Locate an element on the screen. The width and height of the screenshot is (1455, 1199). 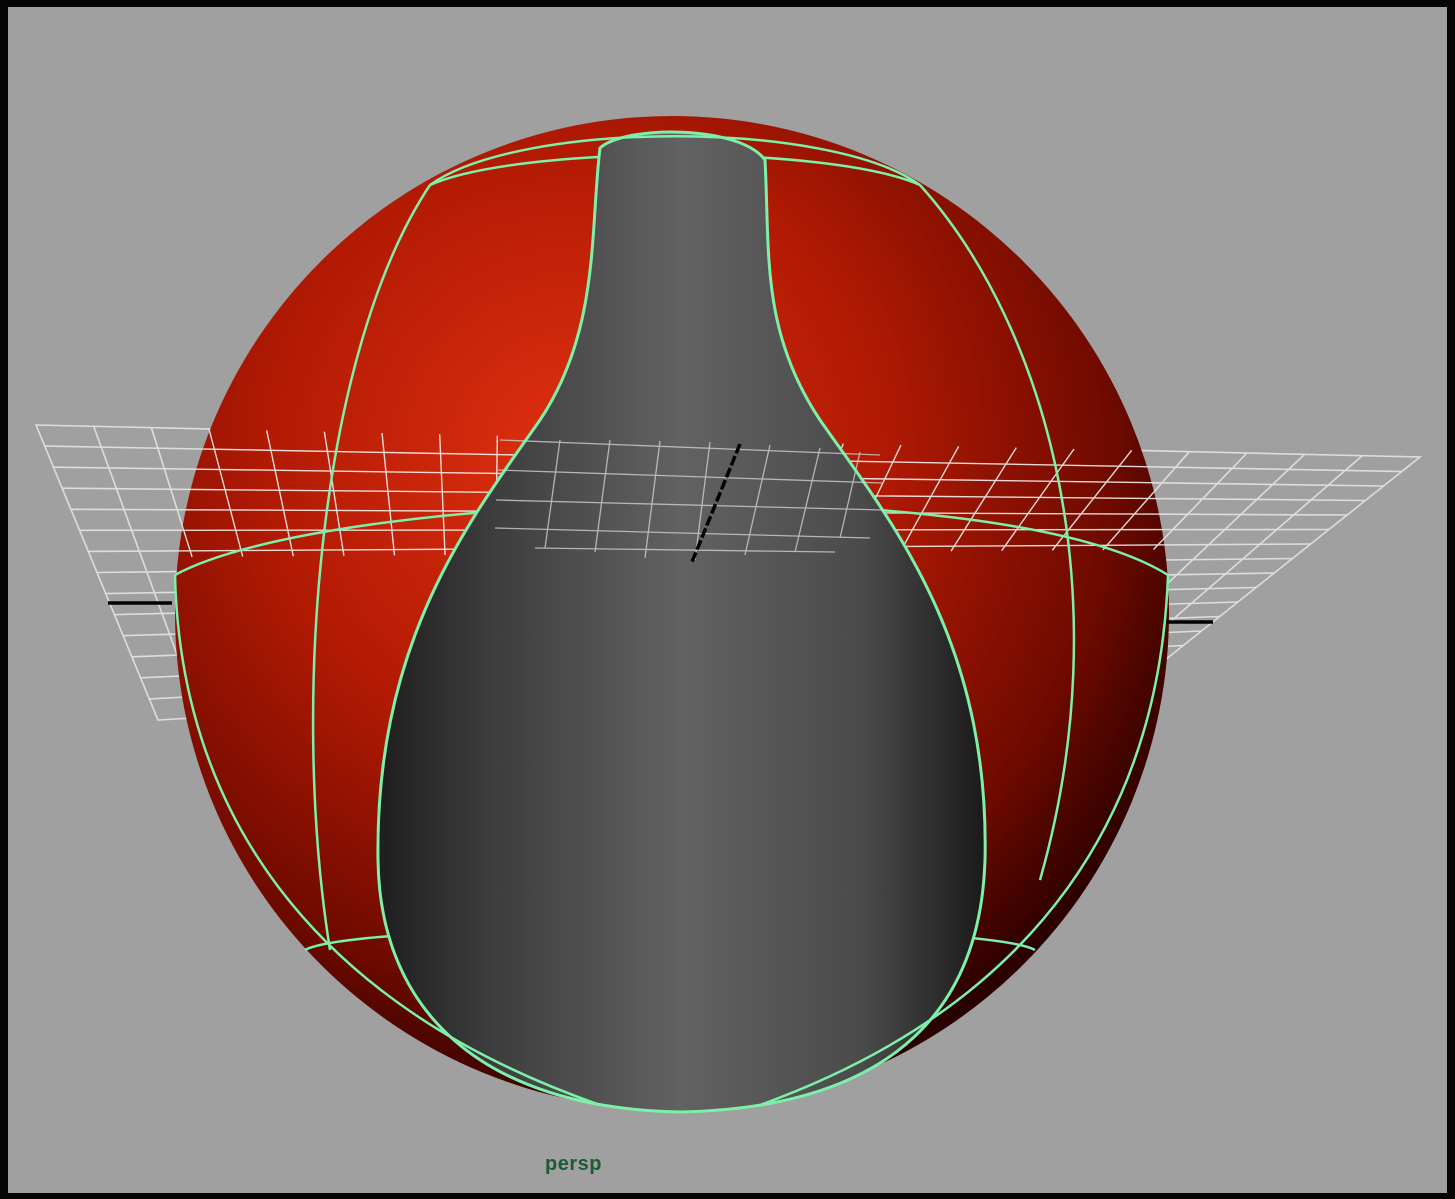
origin-axis is located at coordinates (660, 533).